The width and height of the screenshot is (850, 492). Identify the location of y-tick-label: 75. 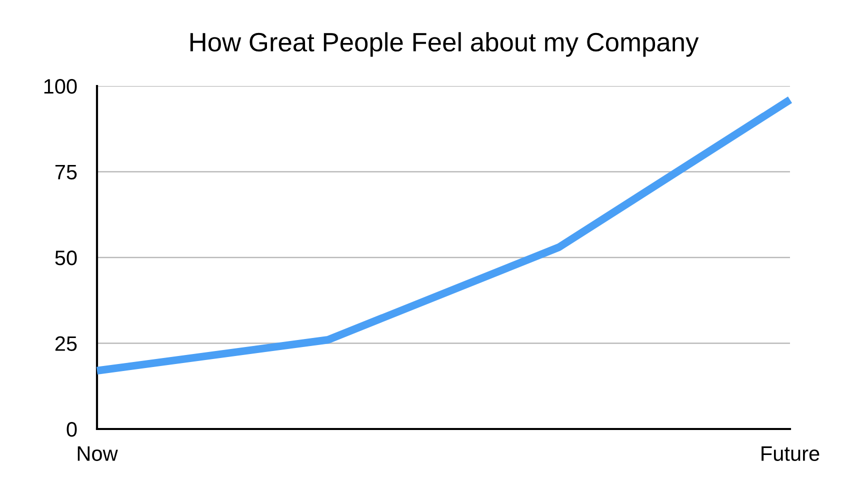
(66, 172).